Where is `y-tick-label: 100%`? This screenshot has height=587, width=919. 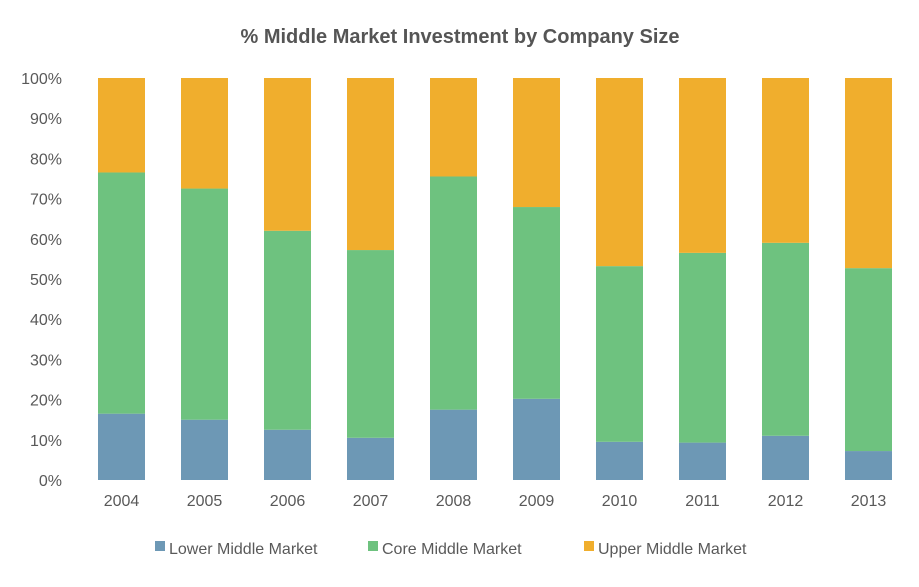 y-tick-label: 100% is located at coordinates (41, 79).